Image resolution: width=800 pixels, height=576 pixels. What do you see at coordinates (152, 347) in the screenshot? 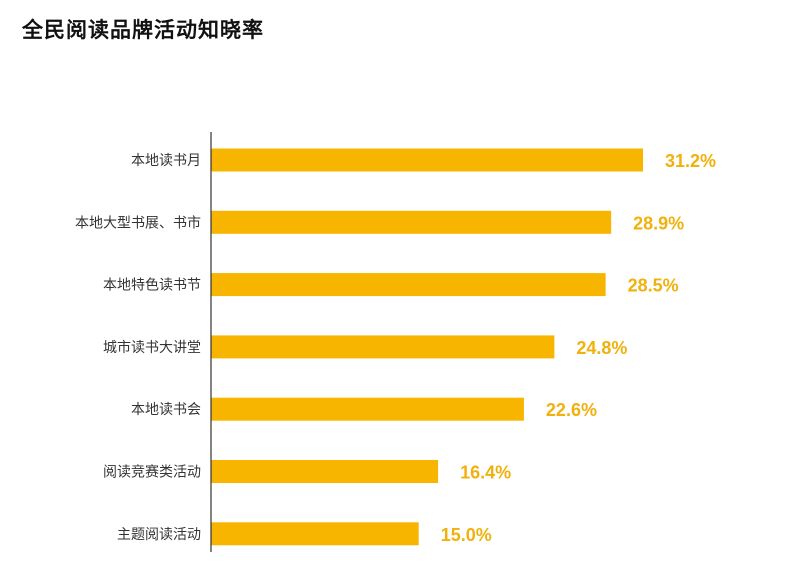
I see `category-label: 城市读书大讲堂` at bounding box center [152, 347].